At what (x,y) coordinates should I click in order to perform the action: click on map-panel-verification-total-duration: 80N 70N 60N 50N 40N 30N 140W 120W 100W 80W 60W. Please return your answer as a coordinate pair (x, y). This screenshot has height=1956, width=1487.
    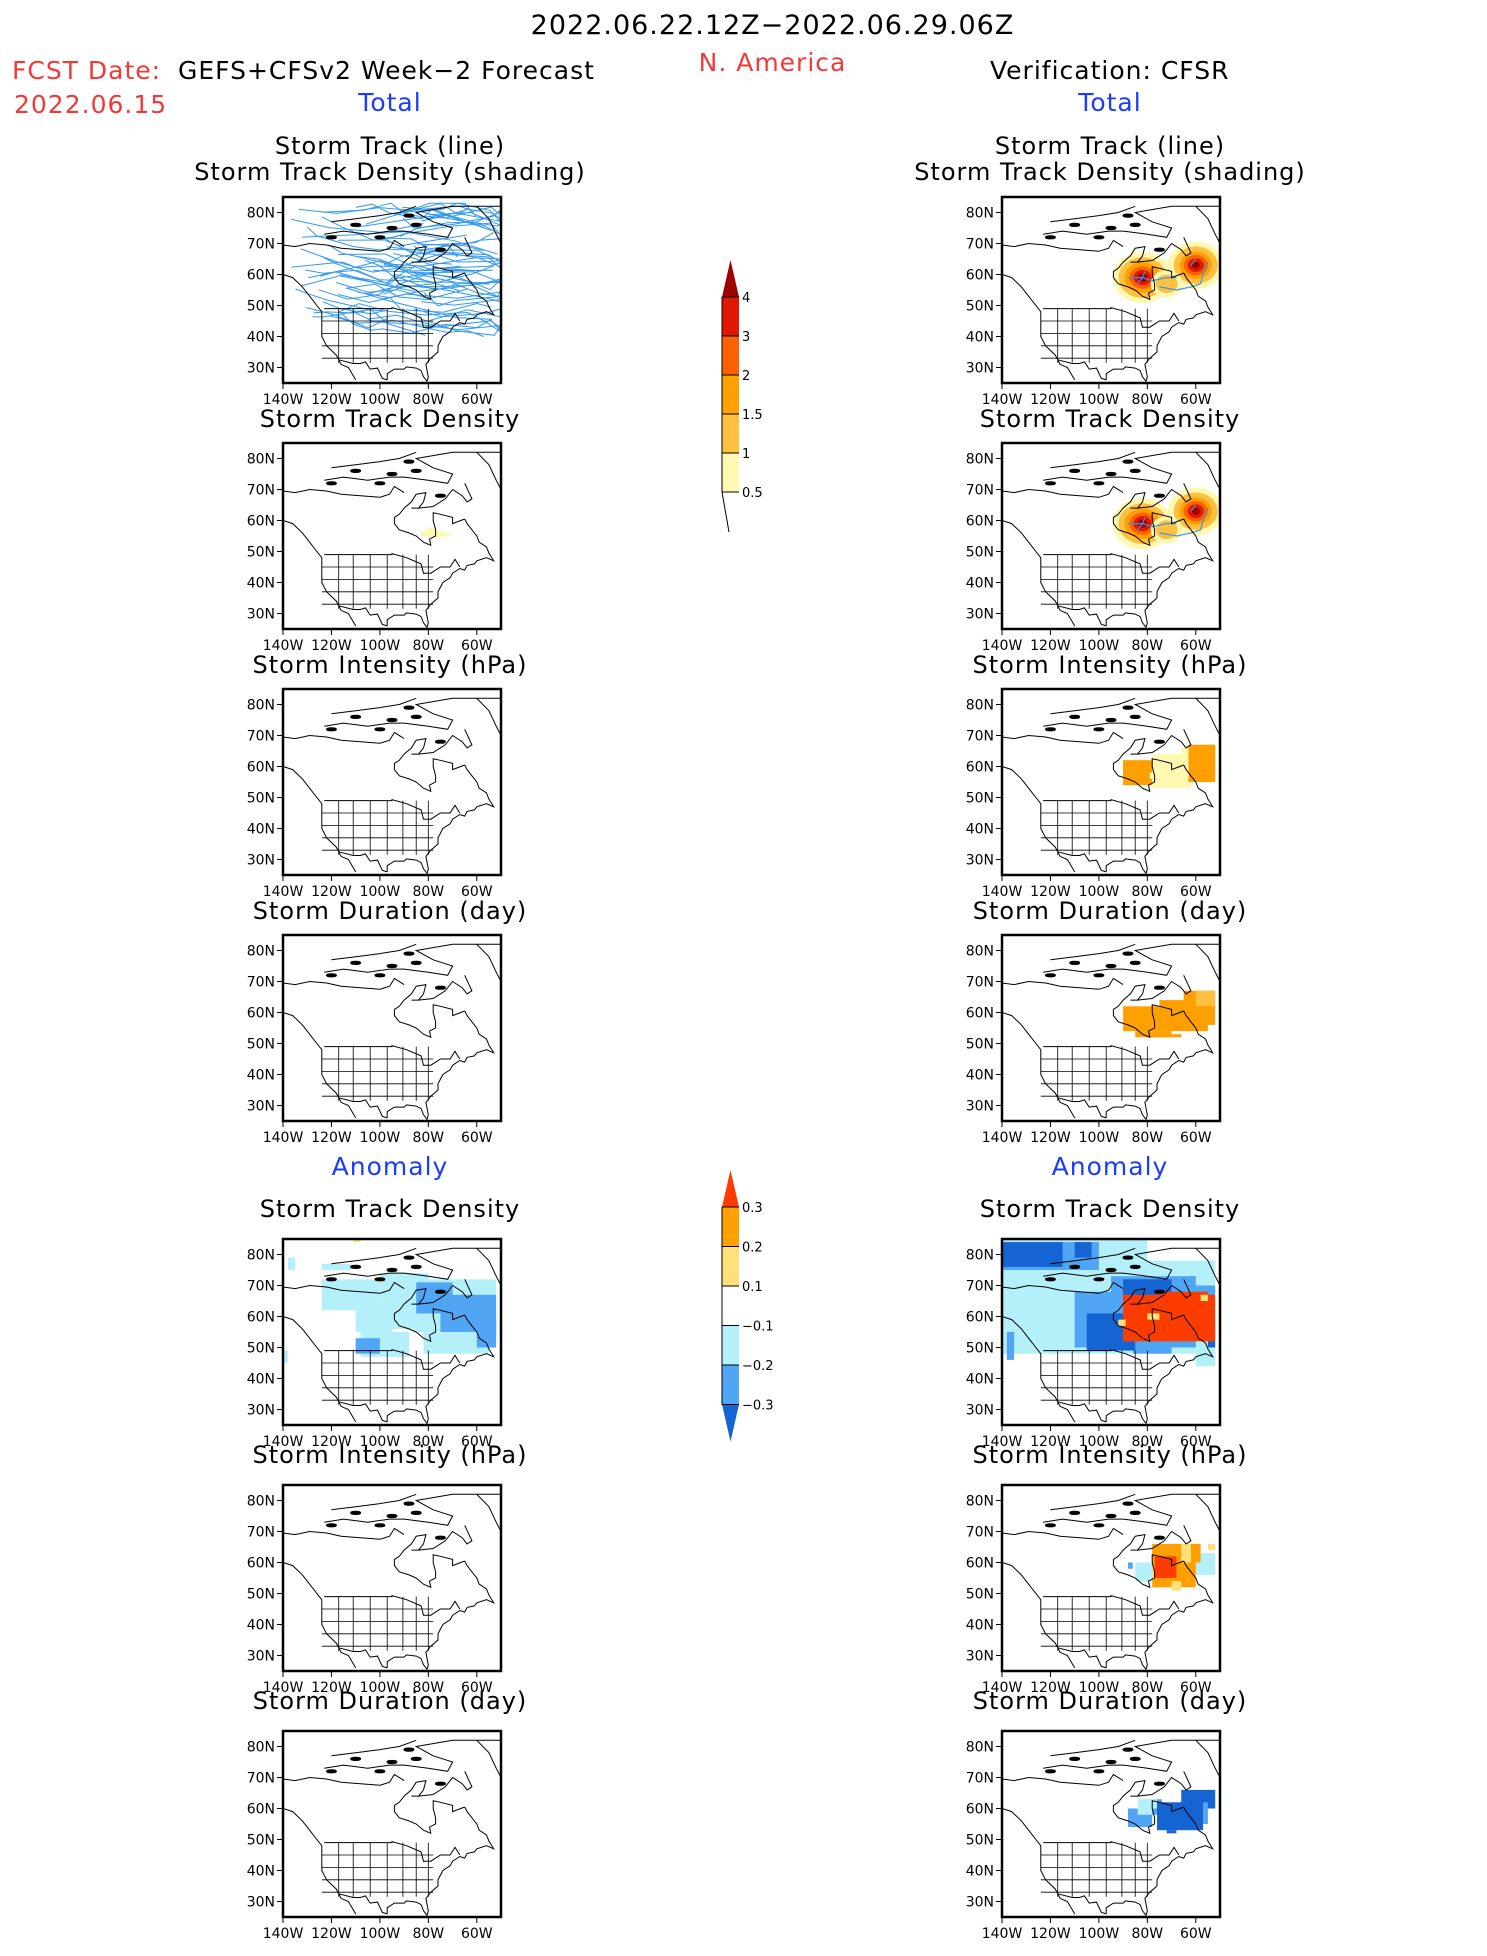
    Looking at the image, I should click on (1094, 1039).